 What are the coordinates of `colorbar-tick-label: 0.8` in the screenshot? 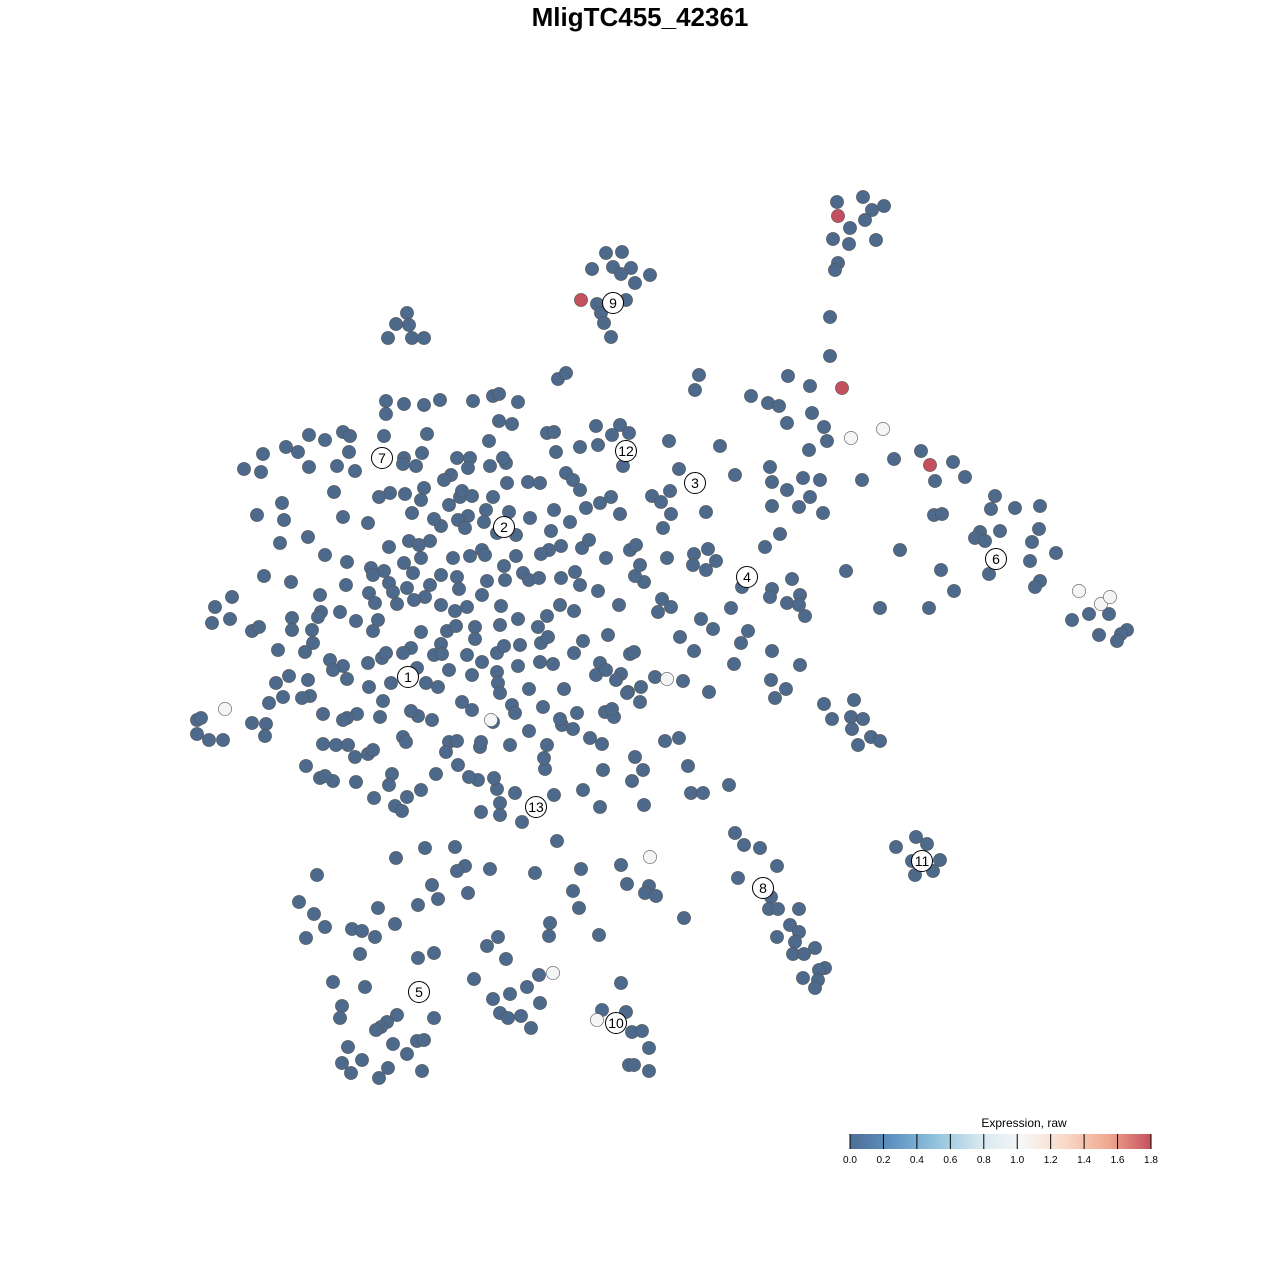 It's located at (984, 1160).